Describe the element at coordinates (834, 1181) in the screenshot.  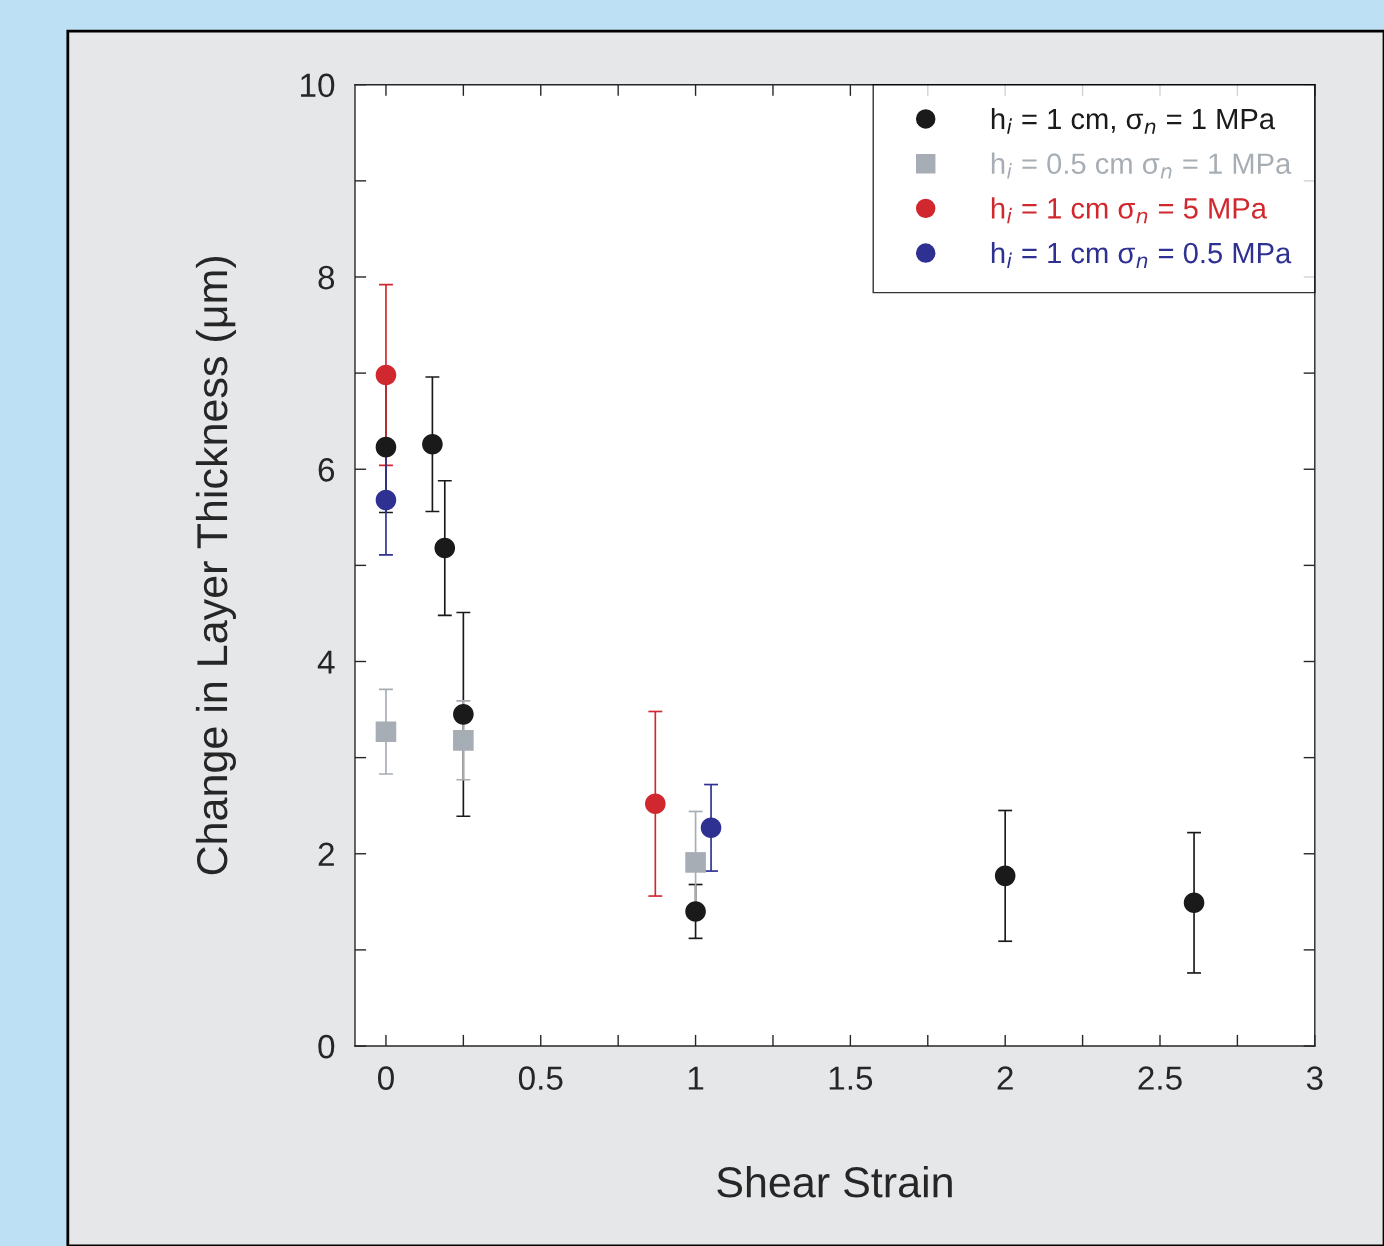
I see `x-axis-title: Shear Strain` at that location.